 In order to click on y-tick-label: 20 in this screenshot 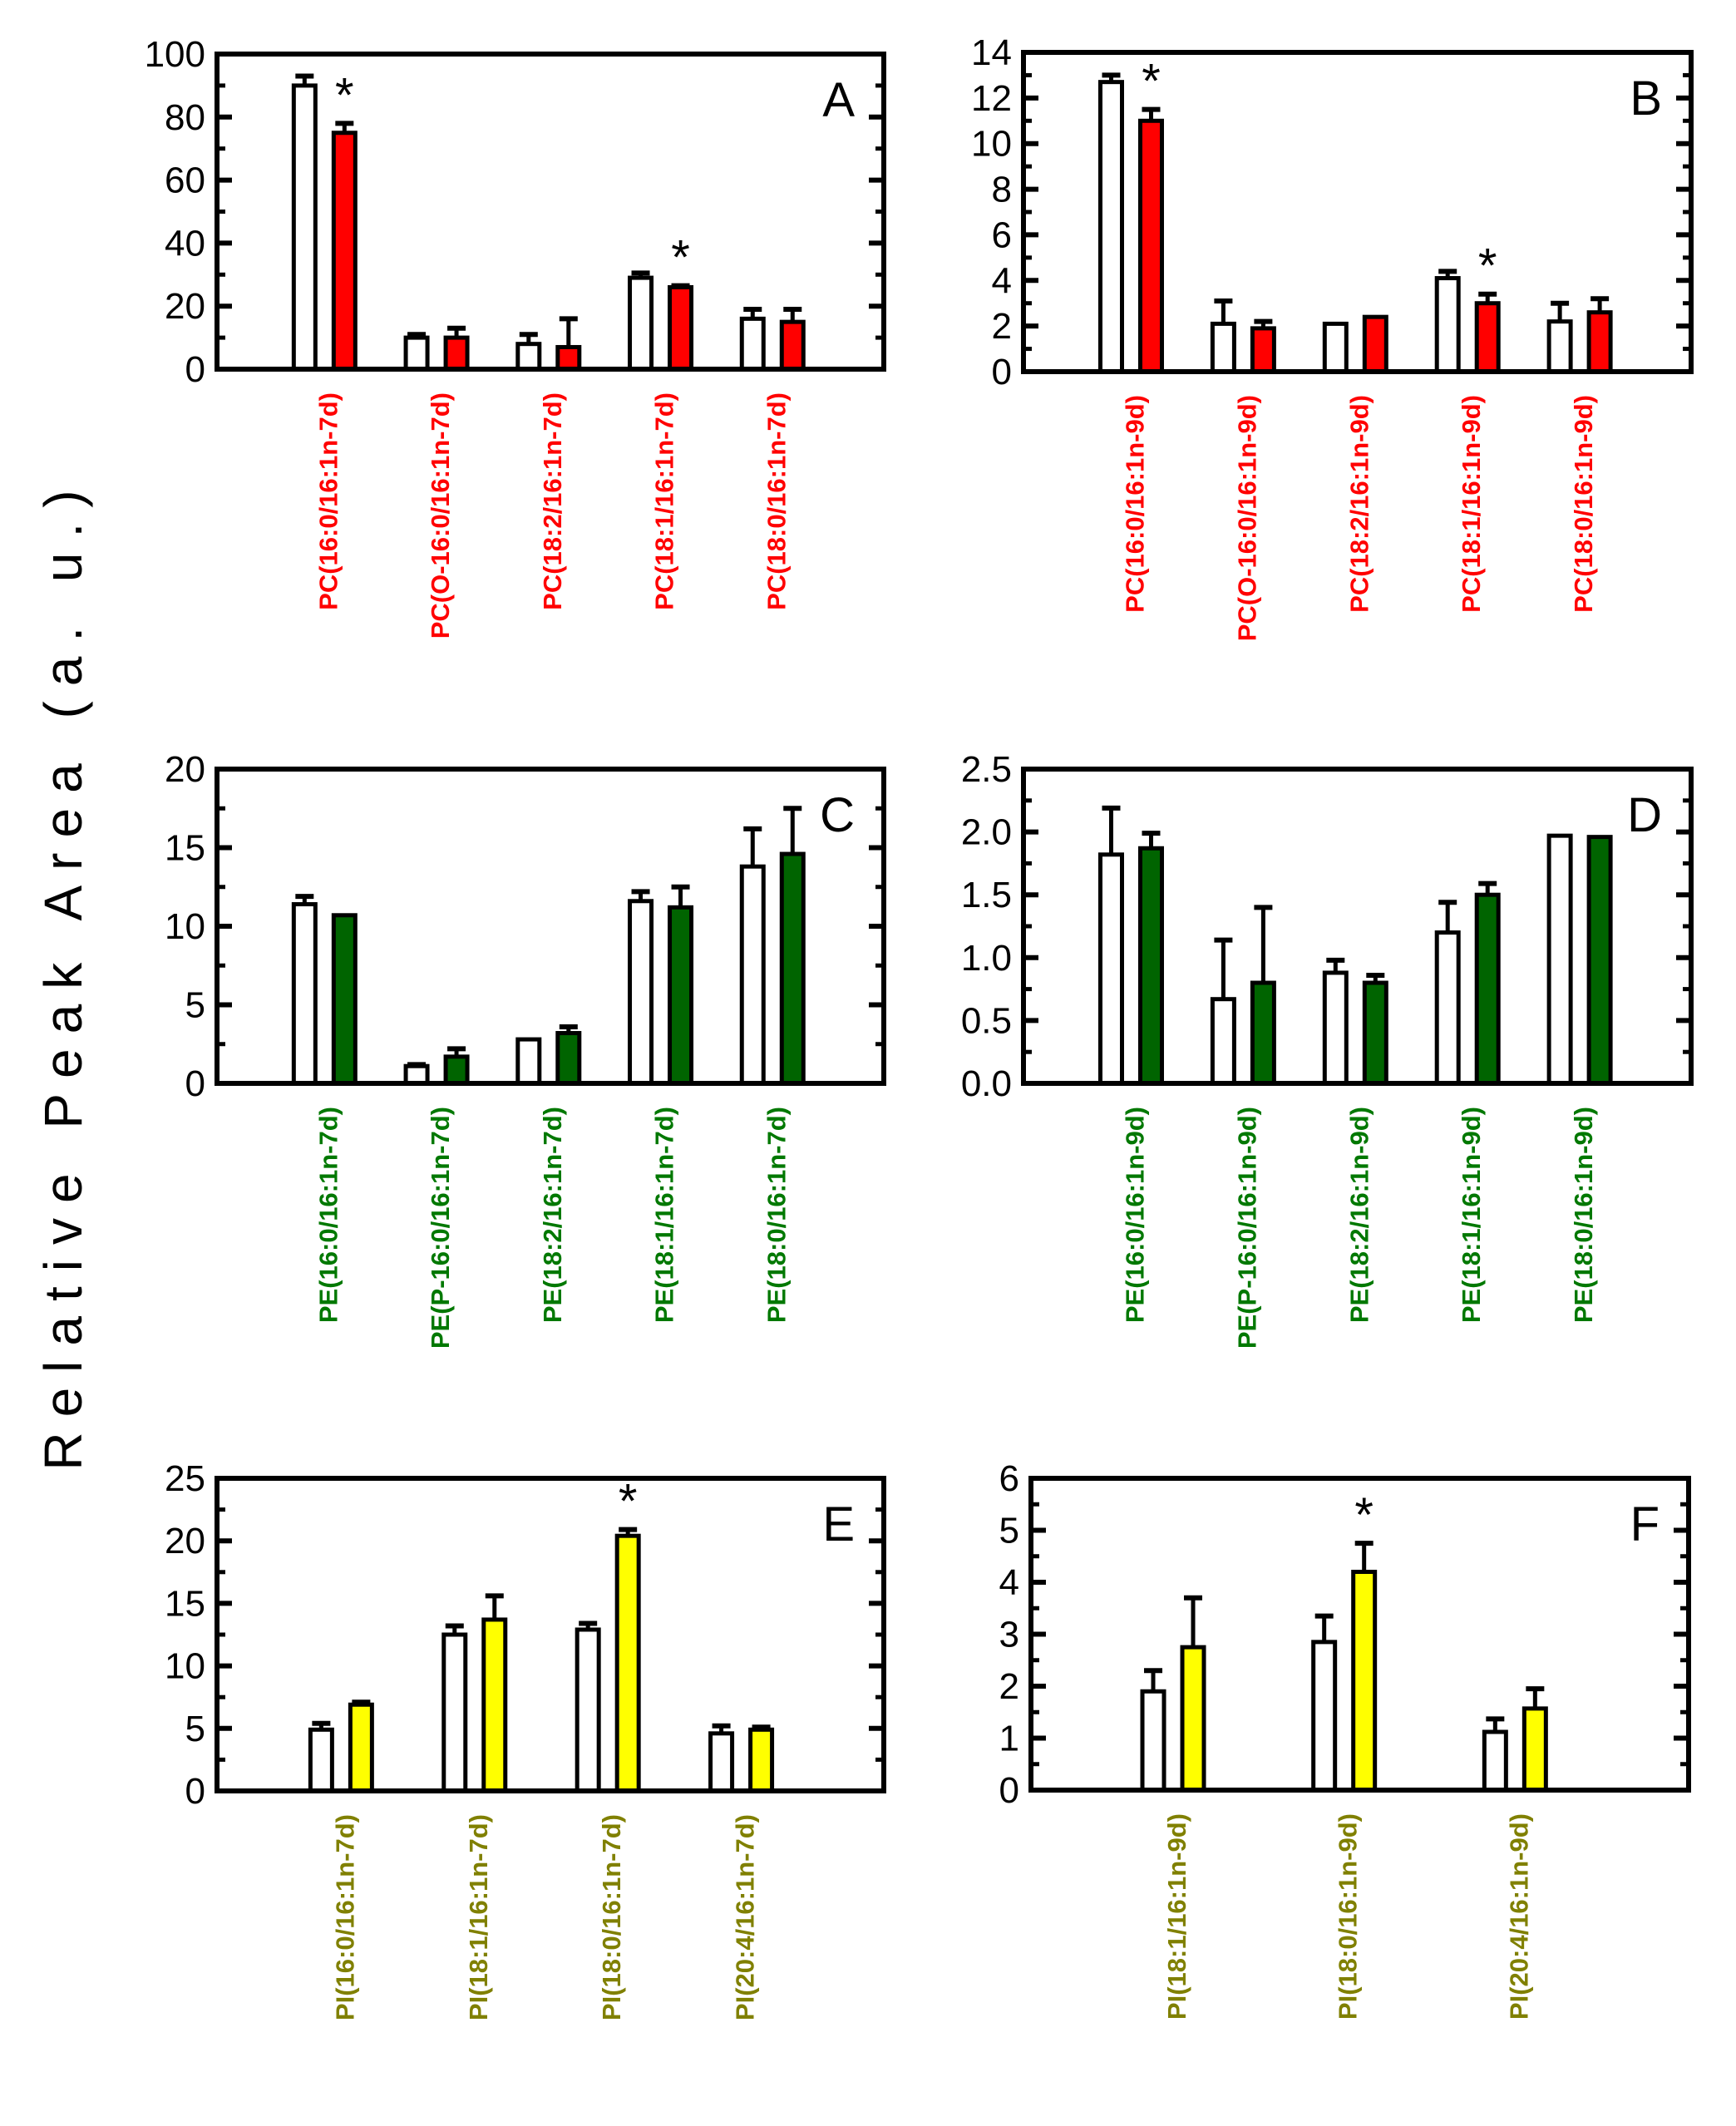, I will do `click(185, 1541)`.